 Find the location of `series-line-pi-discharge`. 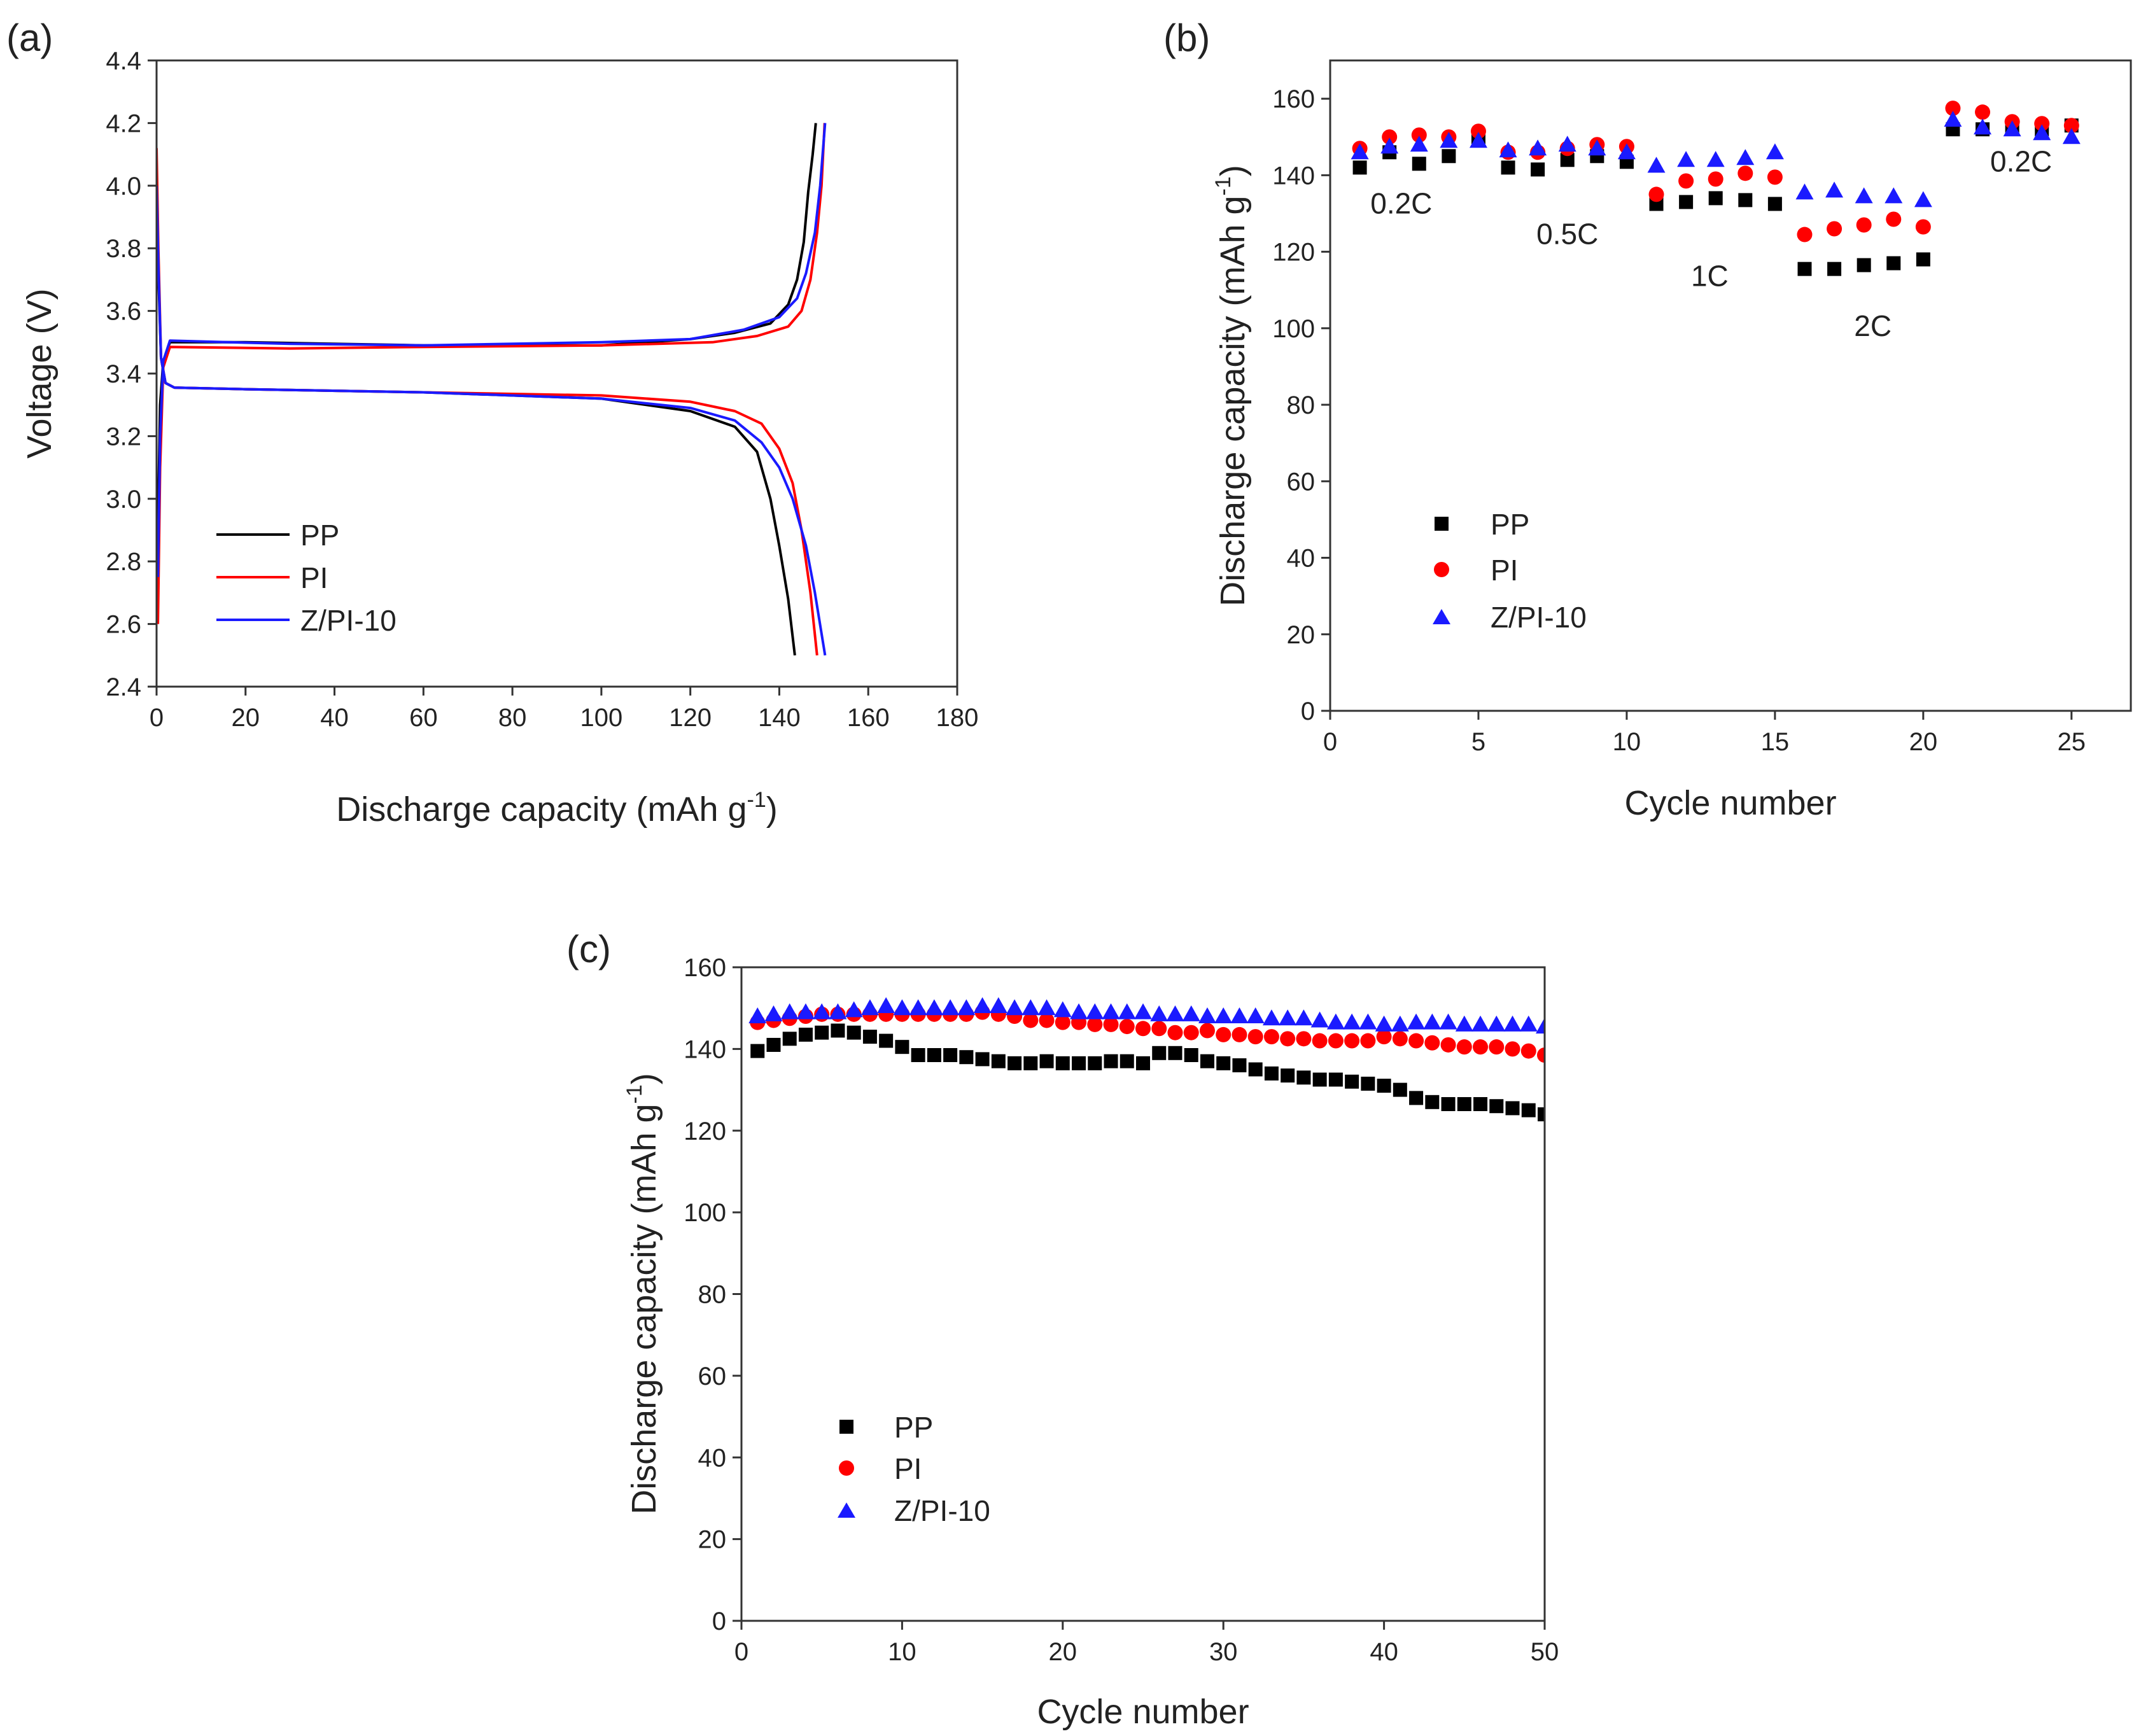

series-line-pi-discharge is located at coordinates (487, 402).